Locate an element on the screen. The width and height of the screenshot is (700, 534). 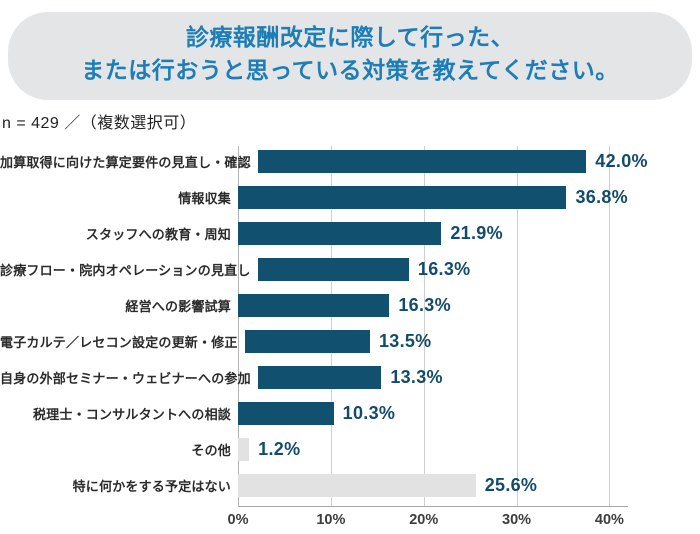
category-label: 経営への影響試算 is located at coordinates (178, 307).